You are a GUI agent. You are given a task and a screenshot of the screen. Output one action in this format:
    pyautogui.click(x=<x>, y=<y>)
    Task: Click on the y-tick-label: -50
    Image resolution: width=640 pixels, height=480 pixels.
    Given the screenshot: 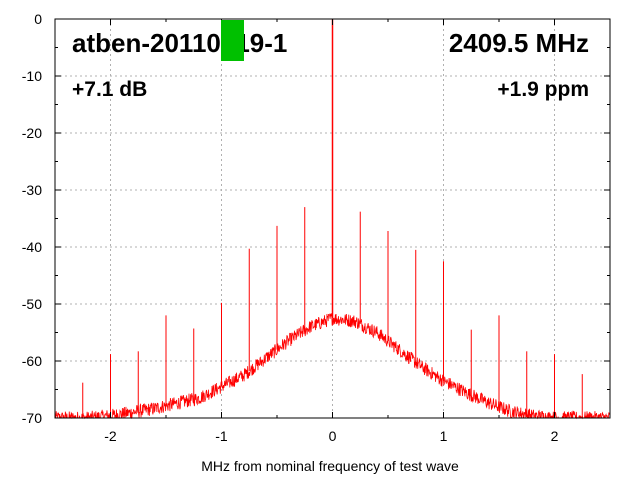 What is the action you would take?
    pyautogui.click(x=32, y=304)
    